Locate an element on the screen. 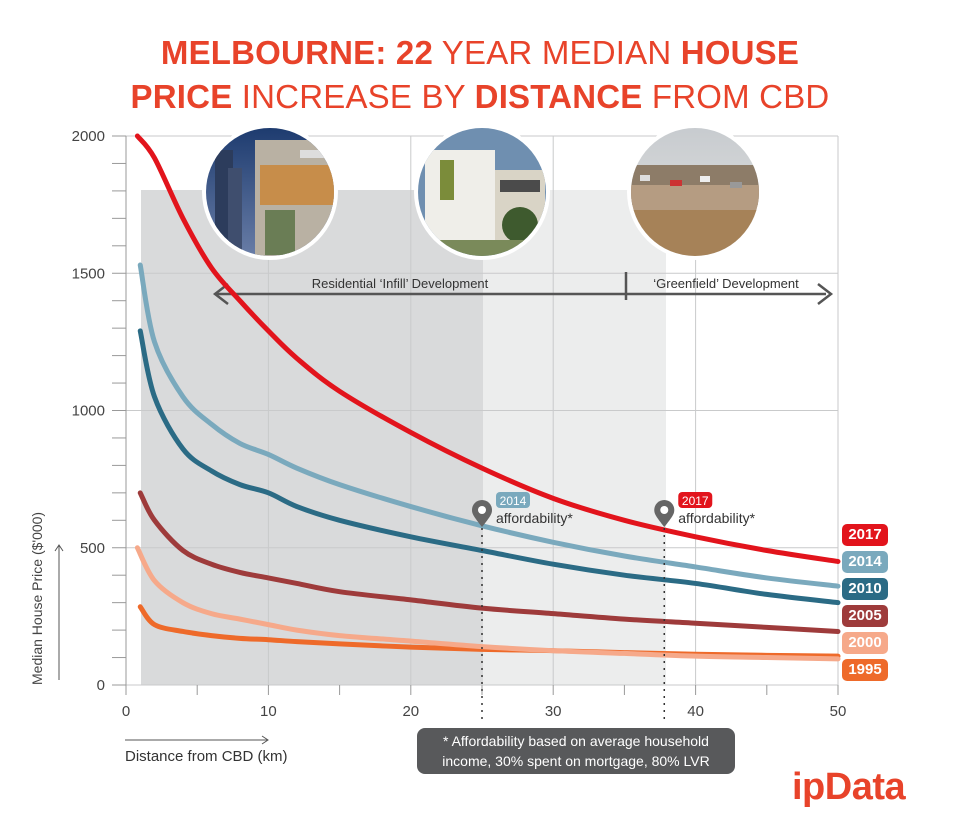 This screenshot has width=960, height=830. x-tick-label: 10 is located at coordinates (268, 711).